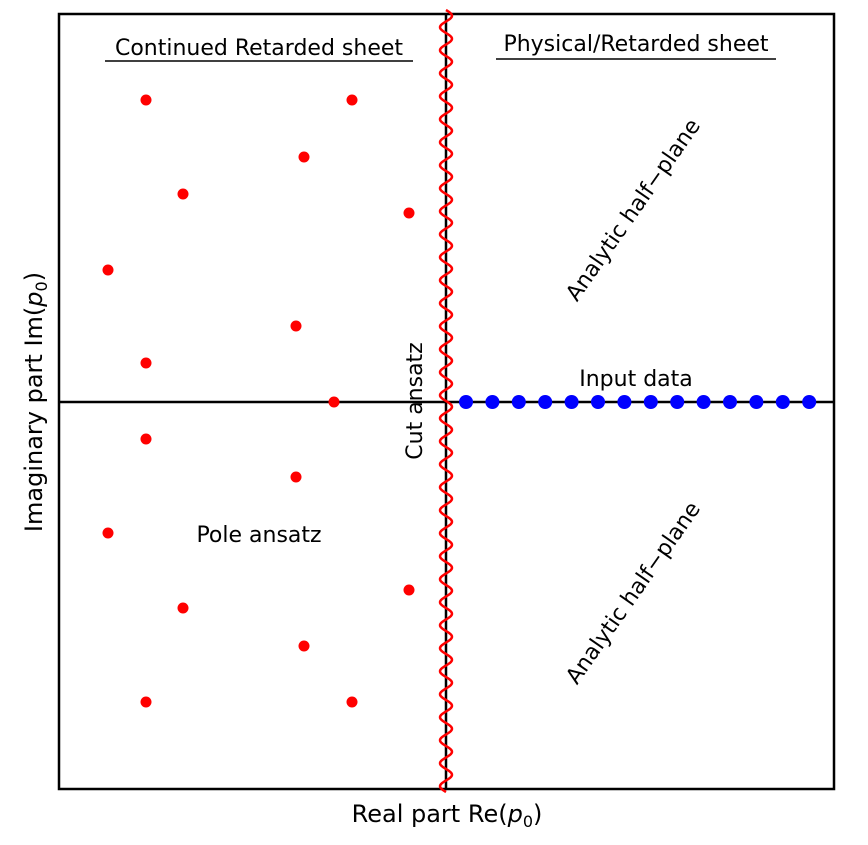 This screenshot has width=868, height=845. I want to click on left-sheet-title: Continued Retarded sheet, so click(259, 48).